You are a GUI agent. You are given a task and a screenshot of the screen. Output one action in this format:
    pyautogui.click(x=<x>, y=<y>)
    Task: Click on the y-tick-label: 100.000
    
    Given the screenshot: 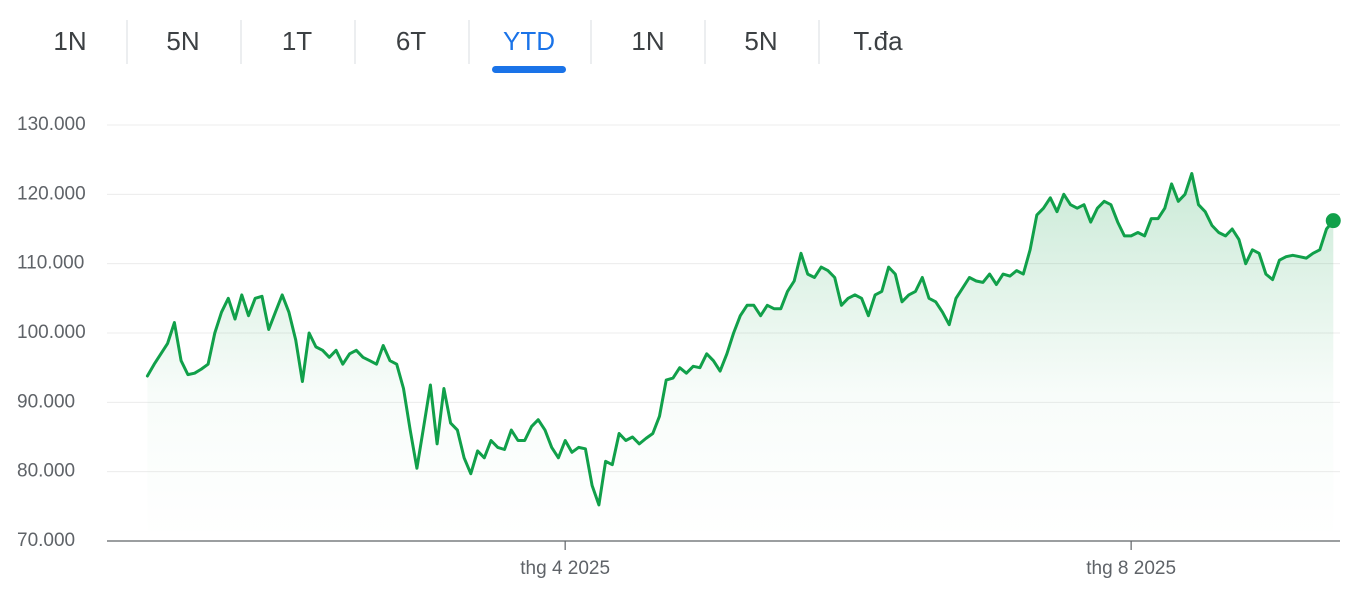 What is the action you would take?
    pyautogui.click(x=51, y=332)
    